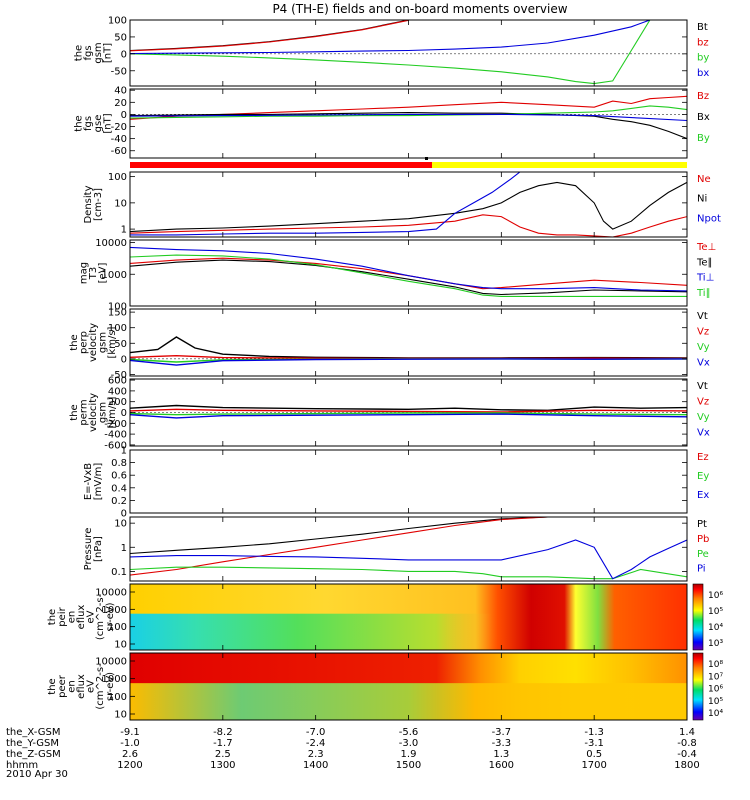 The height and width of the screenshot is (800, 750). I want to click on series-line-Vz, so click(408, 410).